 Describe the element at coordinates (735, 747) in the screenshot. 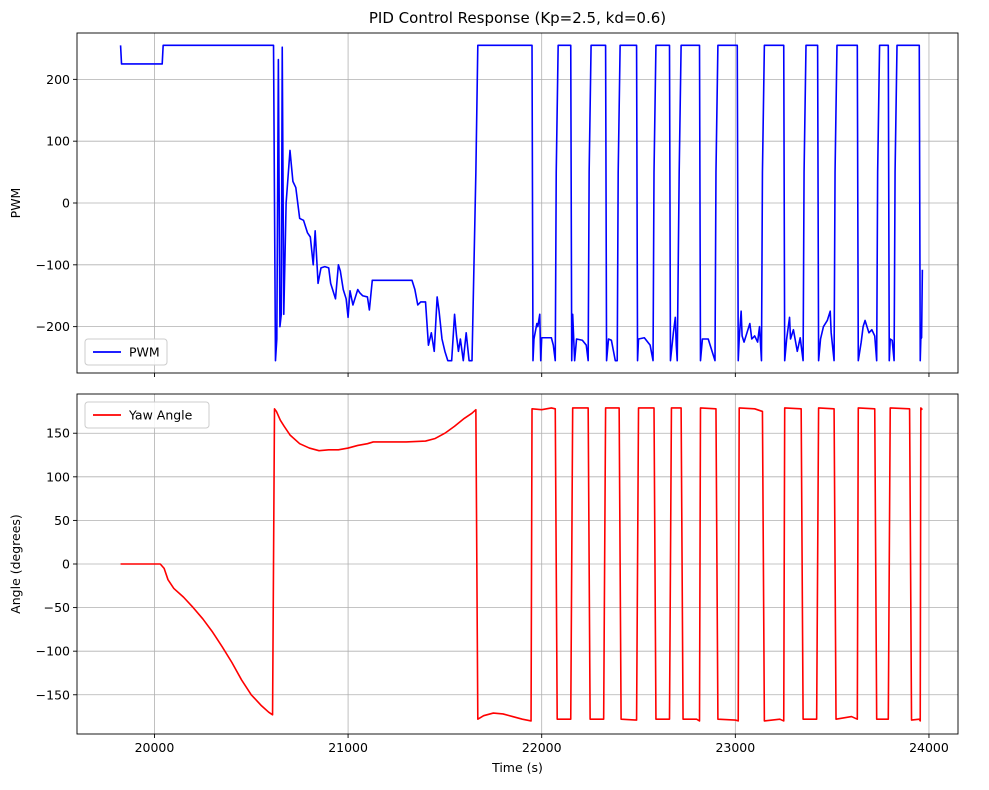

I see `x-tick-label: 23000` at that location.